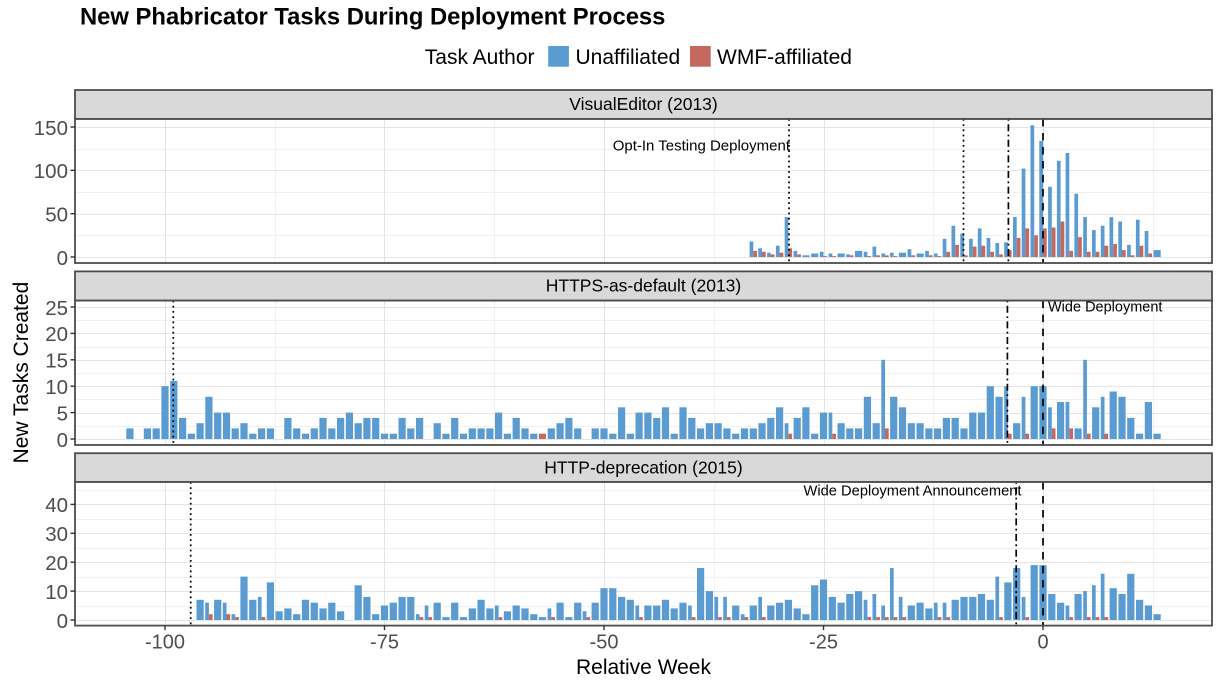  What do you see at coordinates (56, 308) in the screenshot?
I see `svg-text: 25` at bounding box center [56, 308].